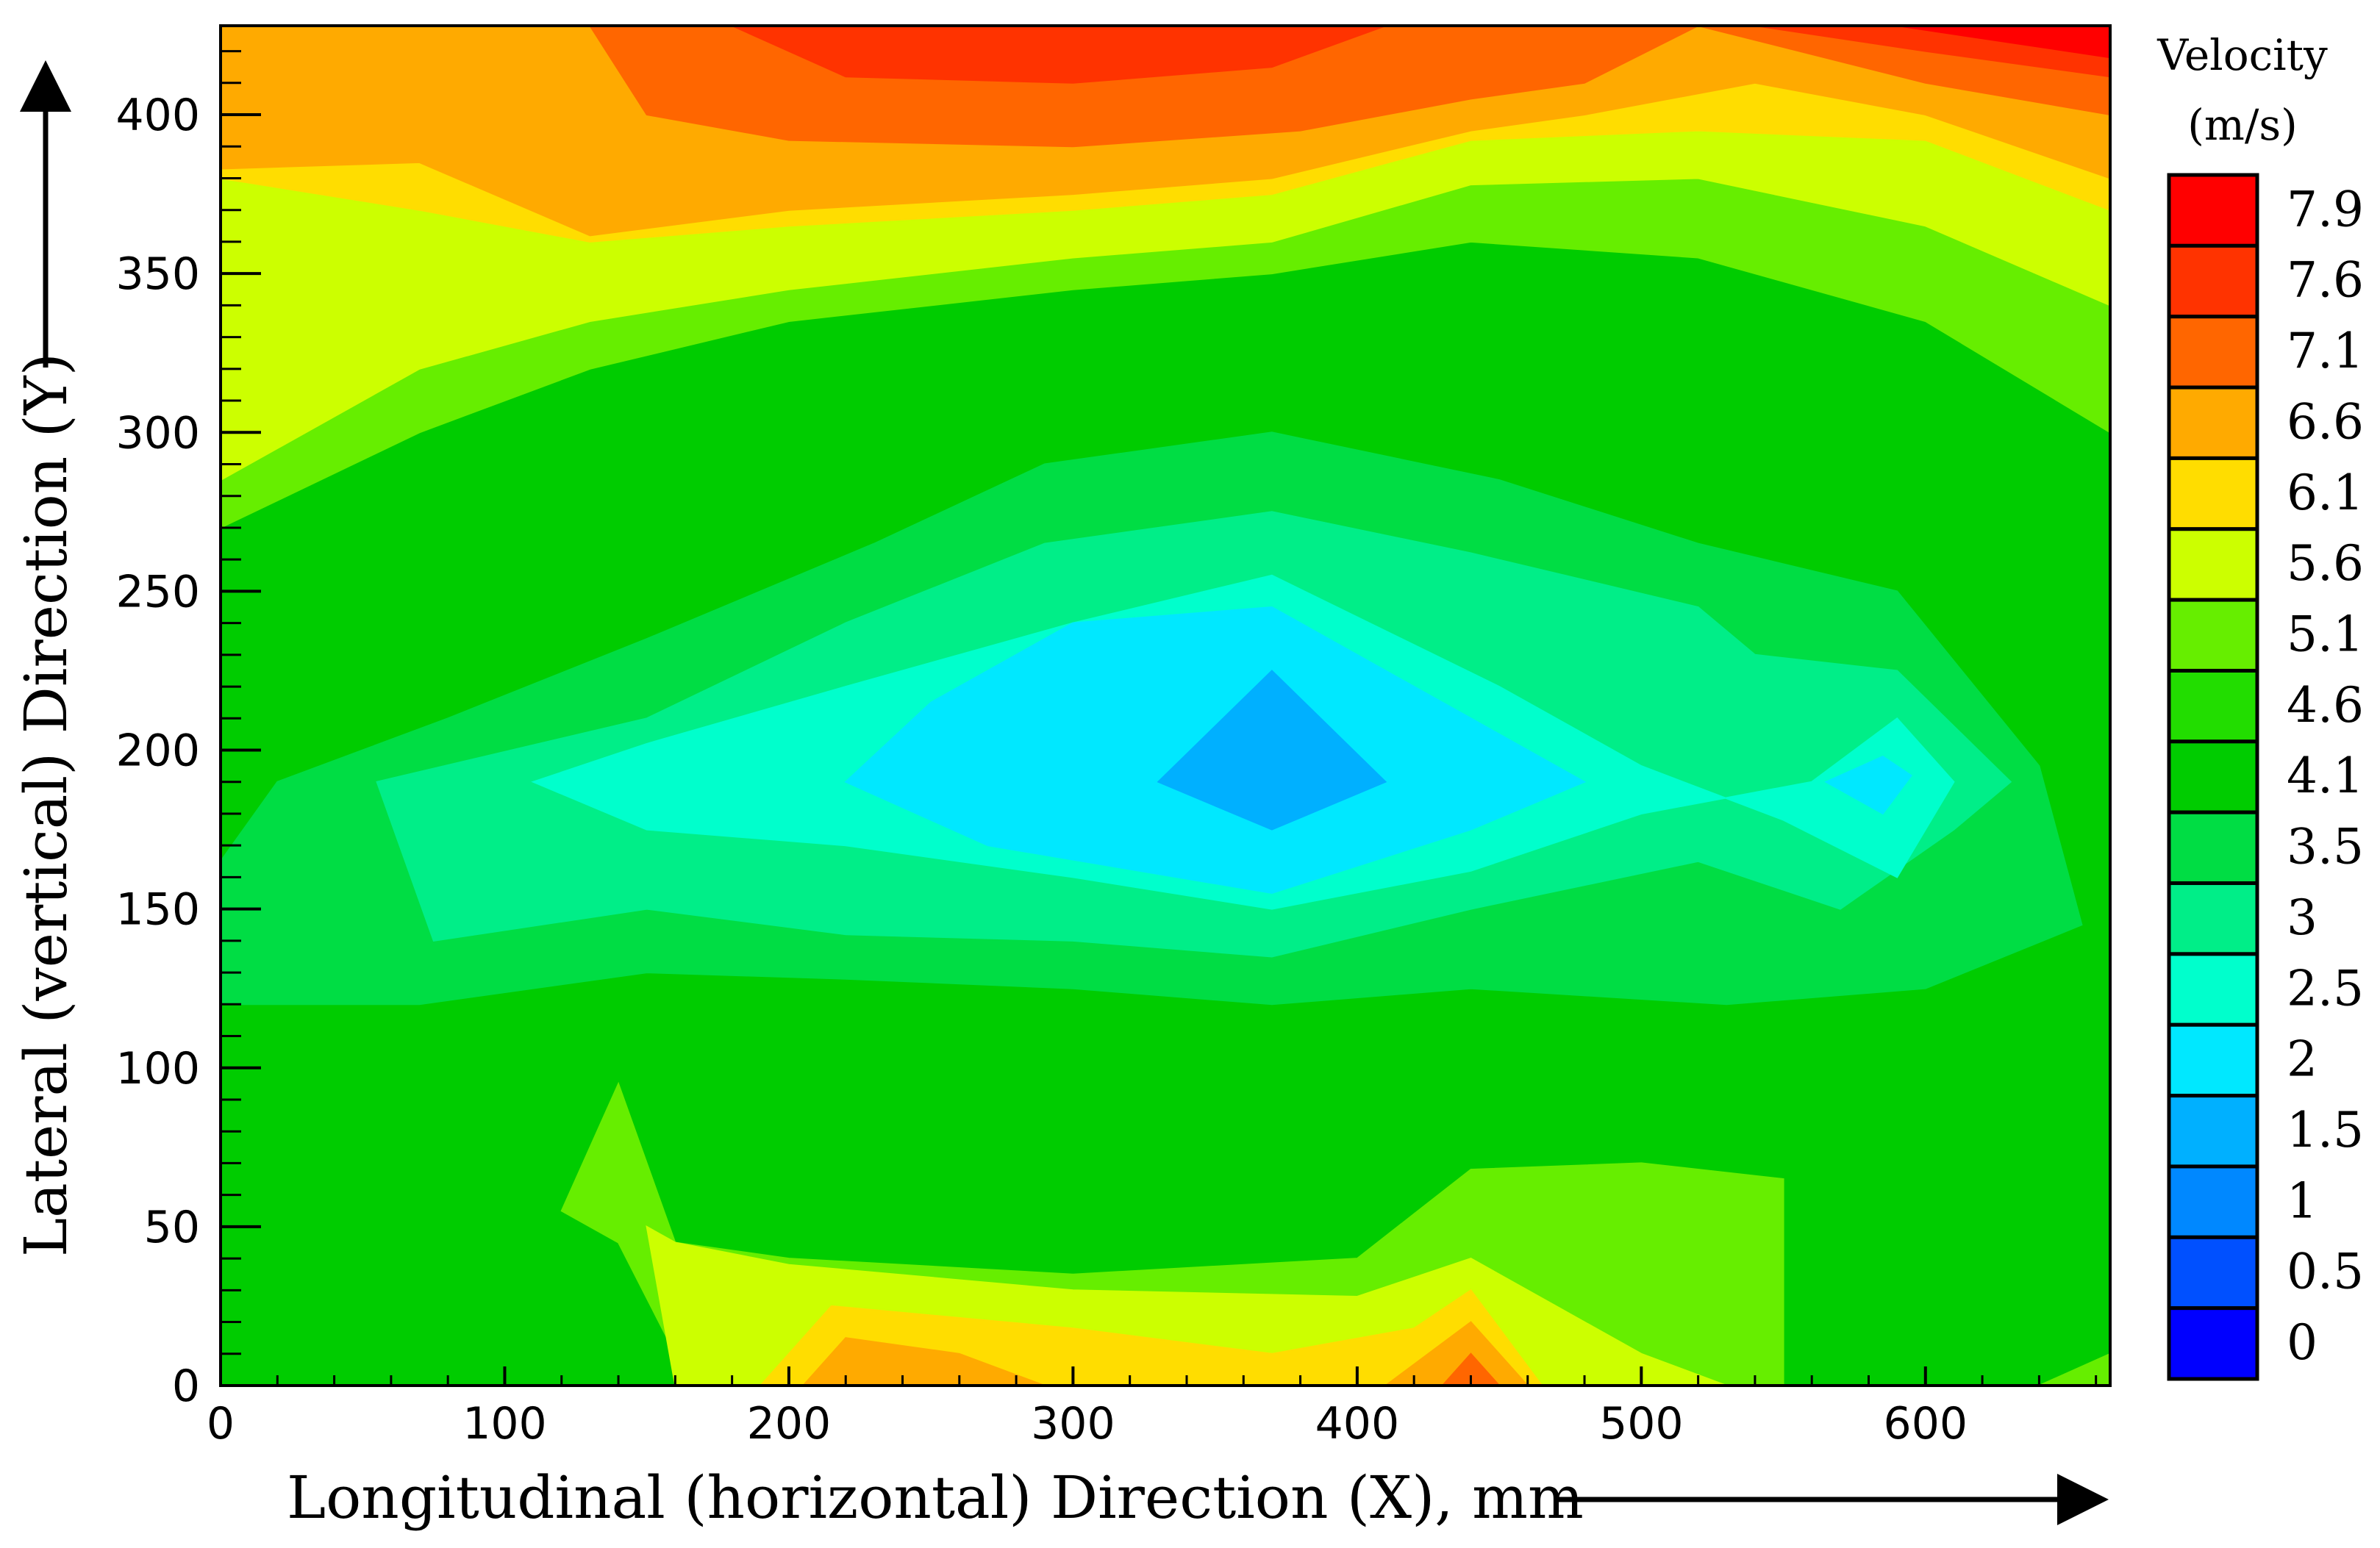  What do you see at coordinates (1357, 1424) in the screenshot?
I see `x-tick-label: 400` at bounding box center [1357, 1424].